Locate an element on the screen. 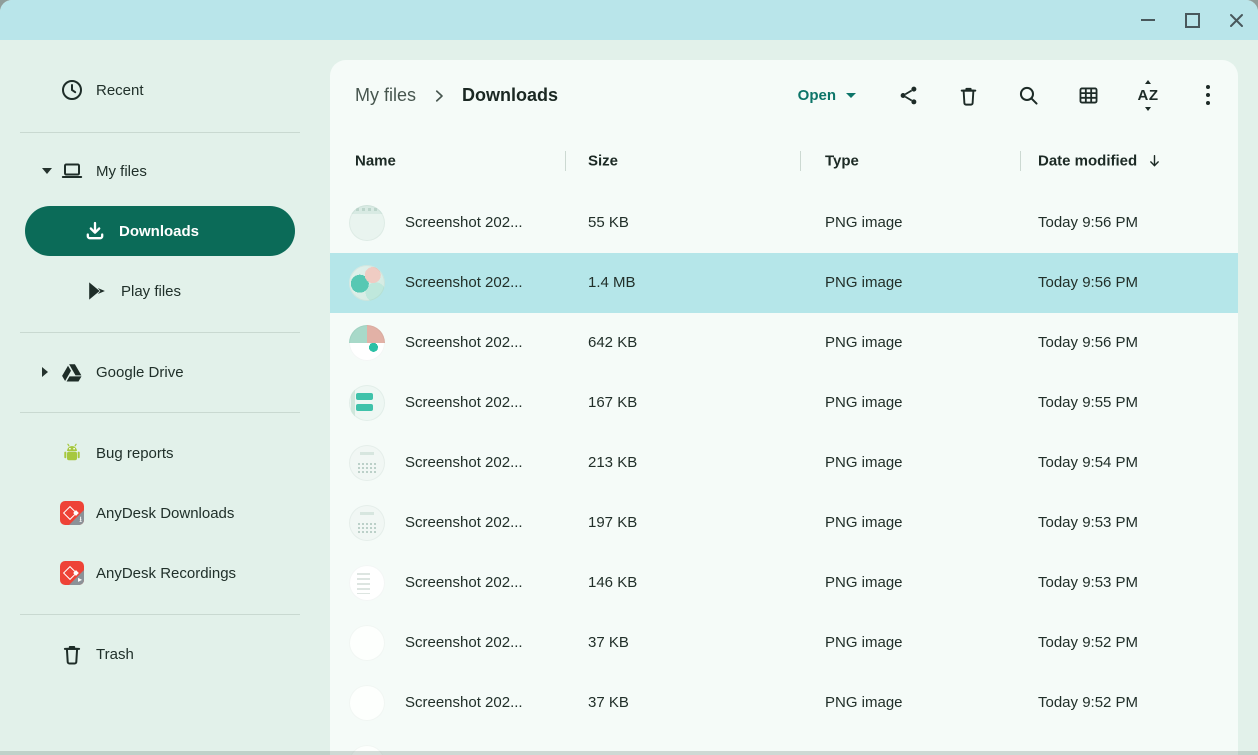 The image size is (1258, 755). sidebar-item-label: Google Drive is located at coordinates (140, 372).